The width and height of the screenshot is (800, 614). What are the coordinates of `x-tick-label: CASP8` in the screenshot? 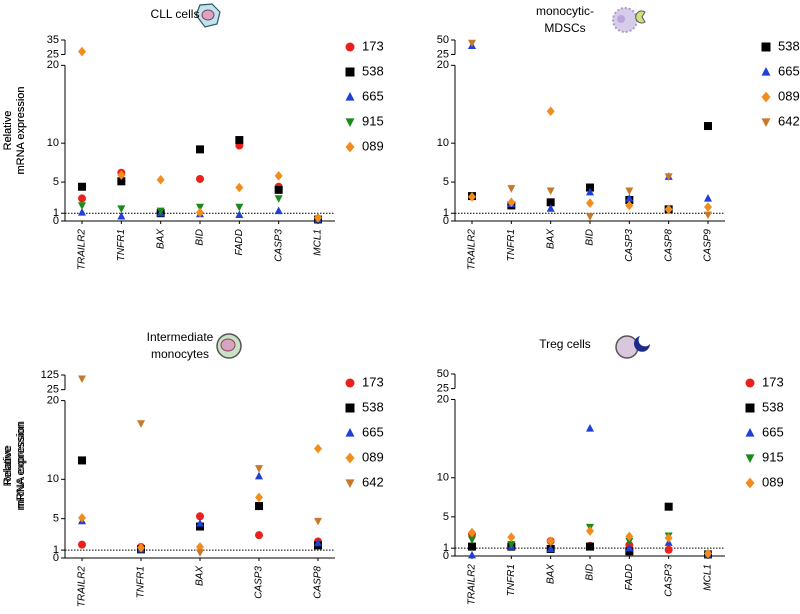 It's located at (318, 582).